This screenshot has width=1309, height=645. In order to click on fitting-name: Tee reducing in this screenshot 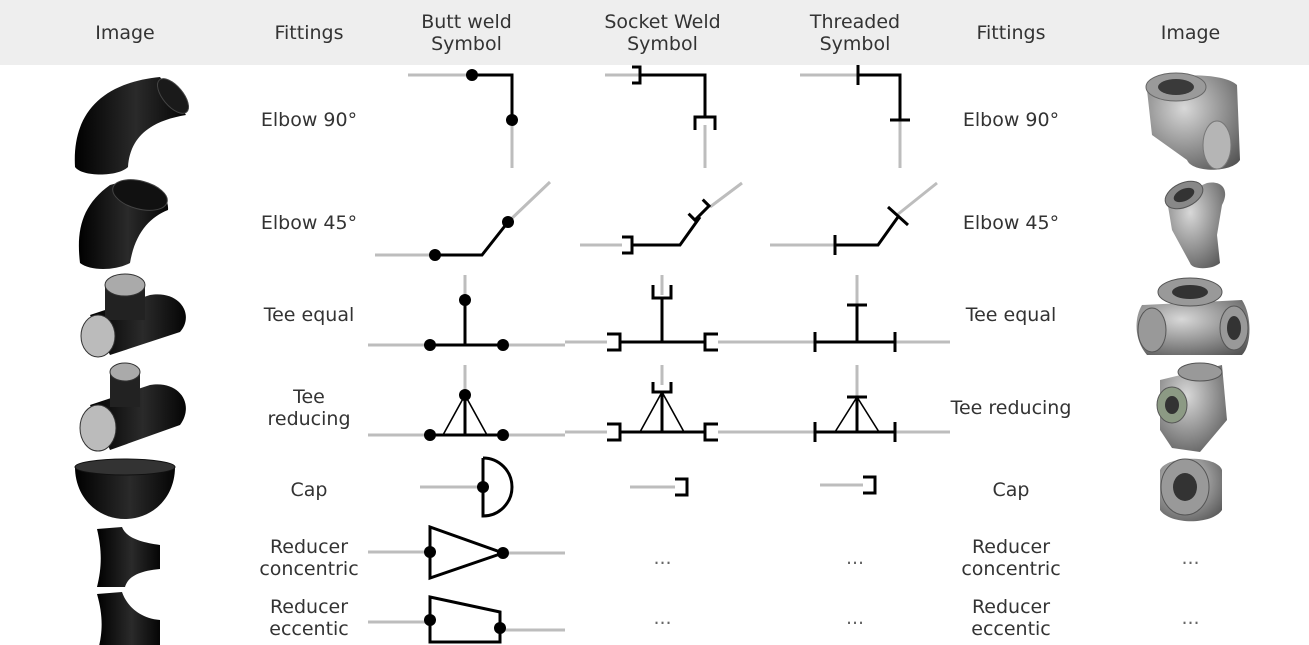, I will do `click(309, 407)`.